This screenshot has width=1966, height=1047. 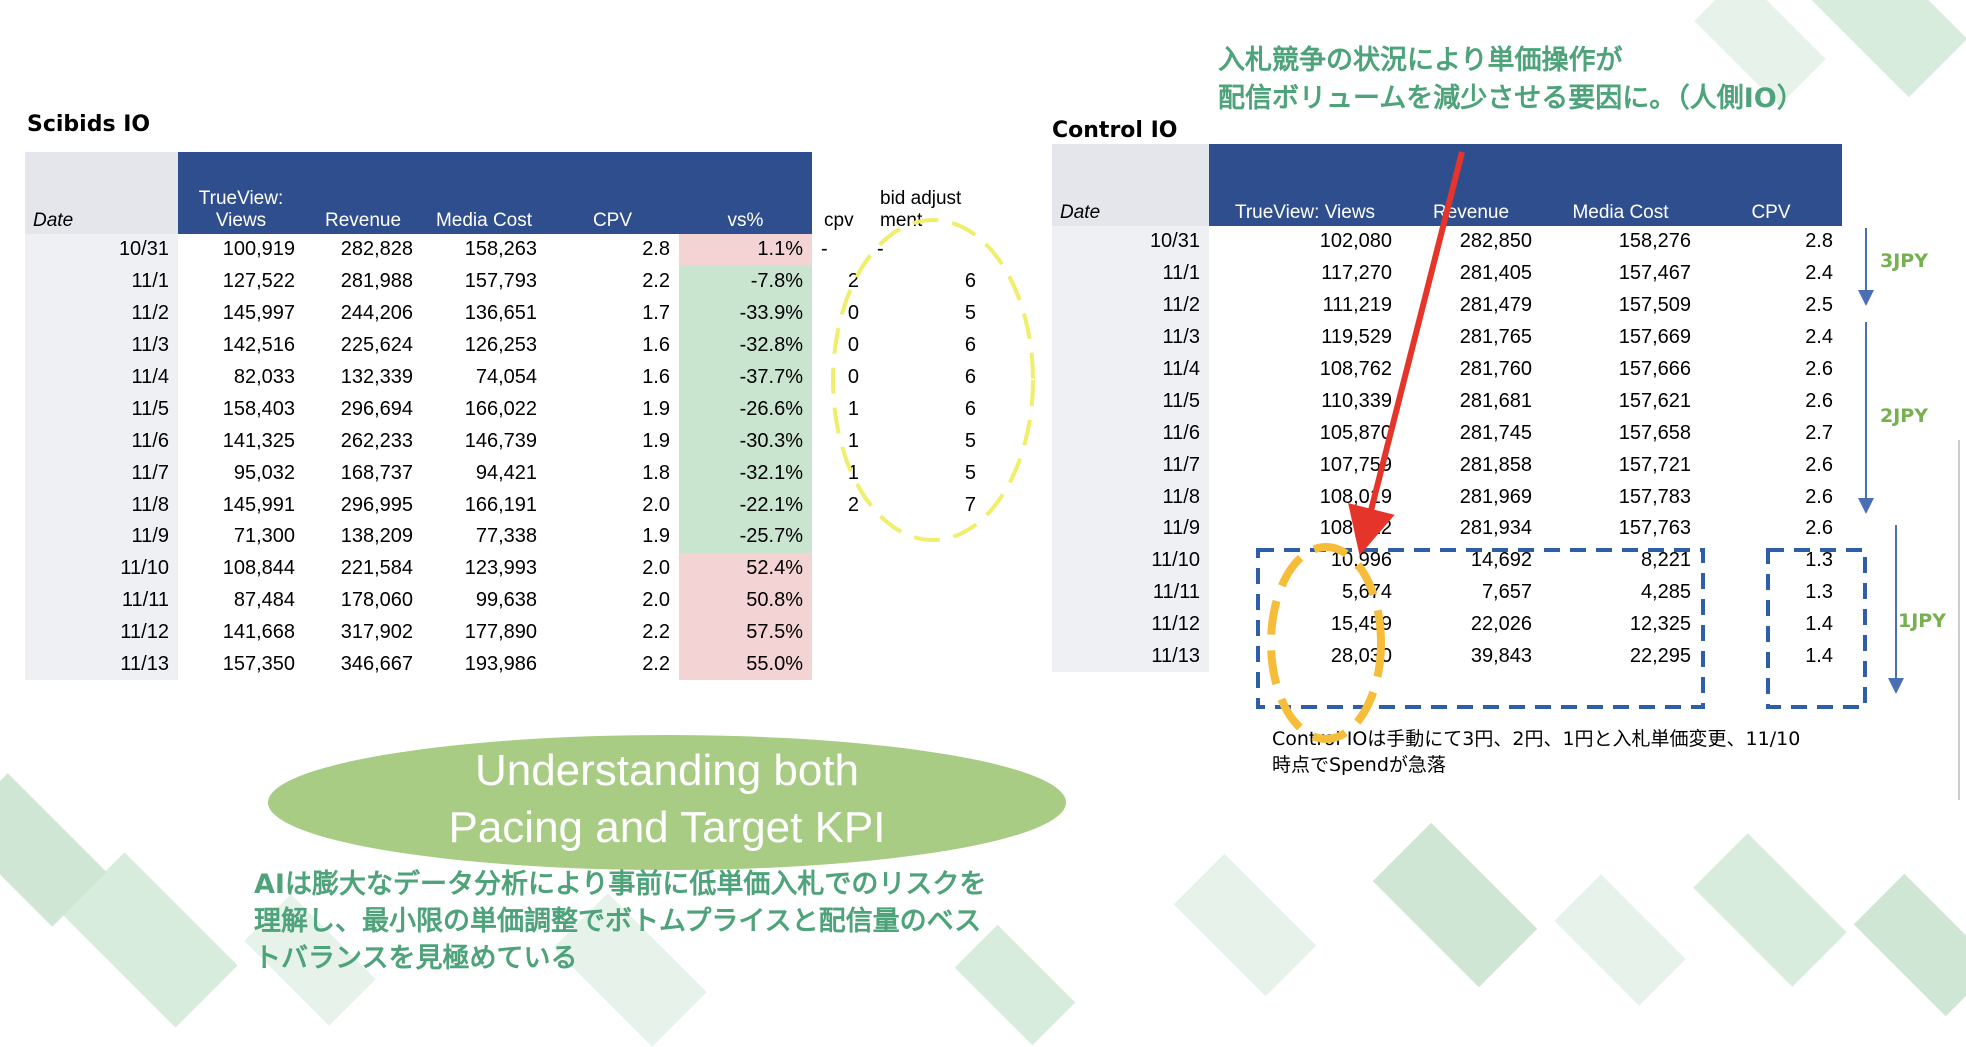 What do you see at coordinates (1654, 369) in the screenshot?
I see `cost-cell: 157,666` at bounding box center [1654, 369].